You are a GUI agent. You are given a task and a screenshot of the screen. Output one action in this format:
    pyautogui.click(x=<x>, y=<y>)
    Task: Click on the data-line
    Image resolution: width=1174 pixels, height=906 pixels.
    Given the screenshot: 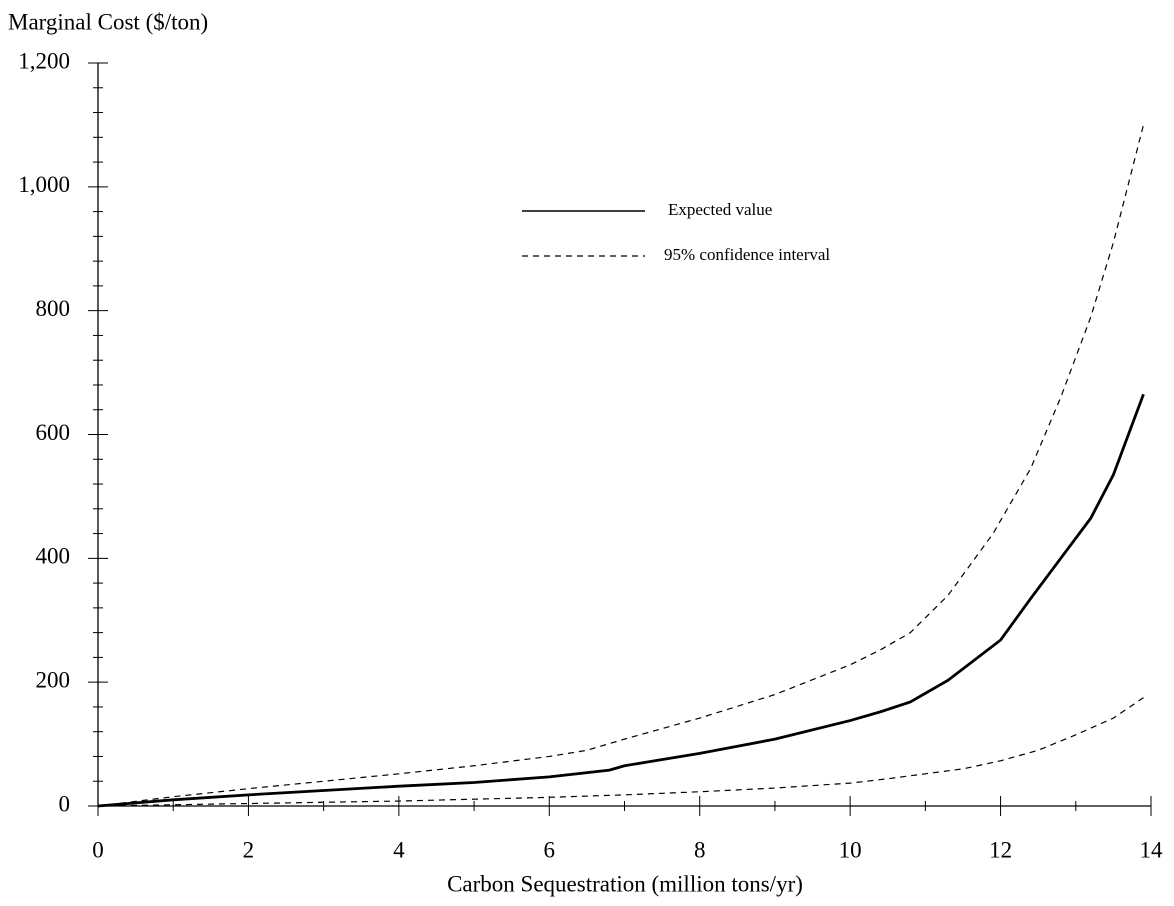 What is the action you would take?
    pyautogui.click(x=620, y=752)
    